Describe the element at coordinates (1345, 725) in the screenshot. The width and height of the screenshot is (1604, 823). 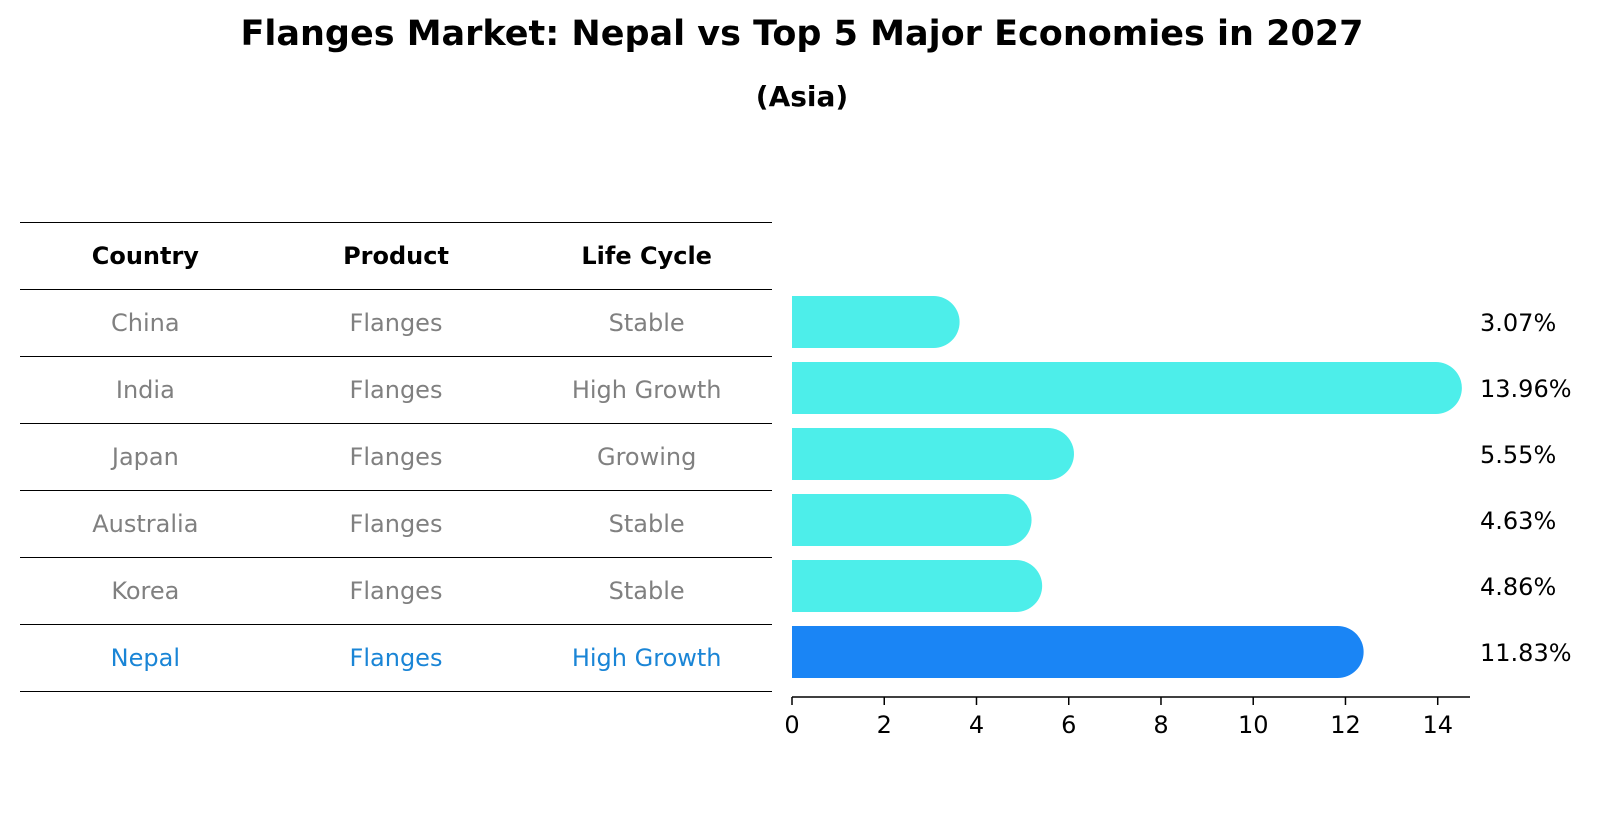
I see `x-tick-label: 12` at that location.